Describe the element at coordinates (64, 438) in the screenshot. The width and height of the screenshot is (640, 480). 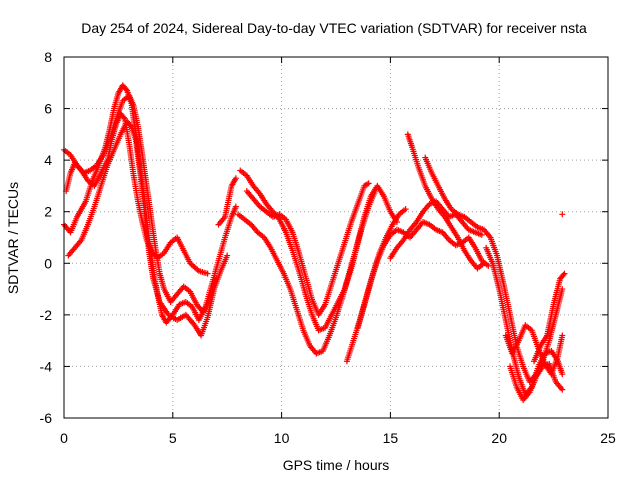
I see `x-tick-label: 0` at that location.